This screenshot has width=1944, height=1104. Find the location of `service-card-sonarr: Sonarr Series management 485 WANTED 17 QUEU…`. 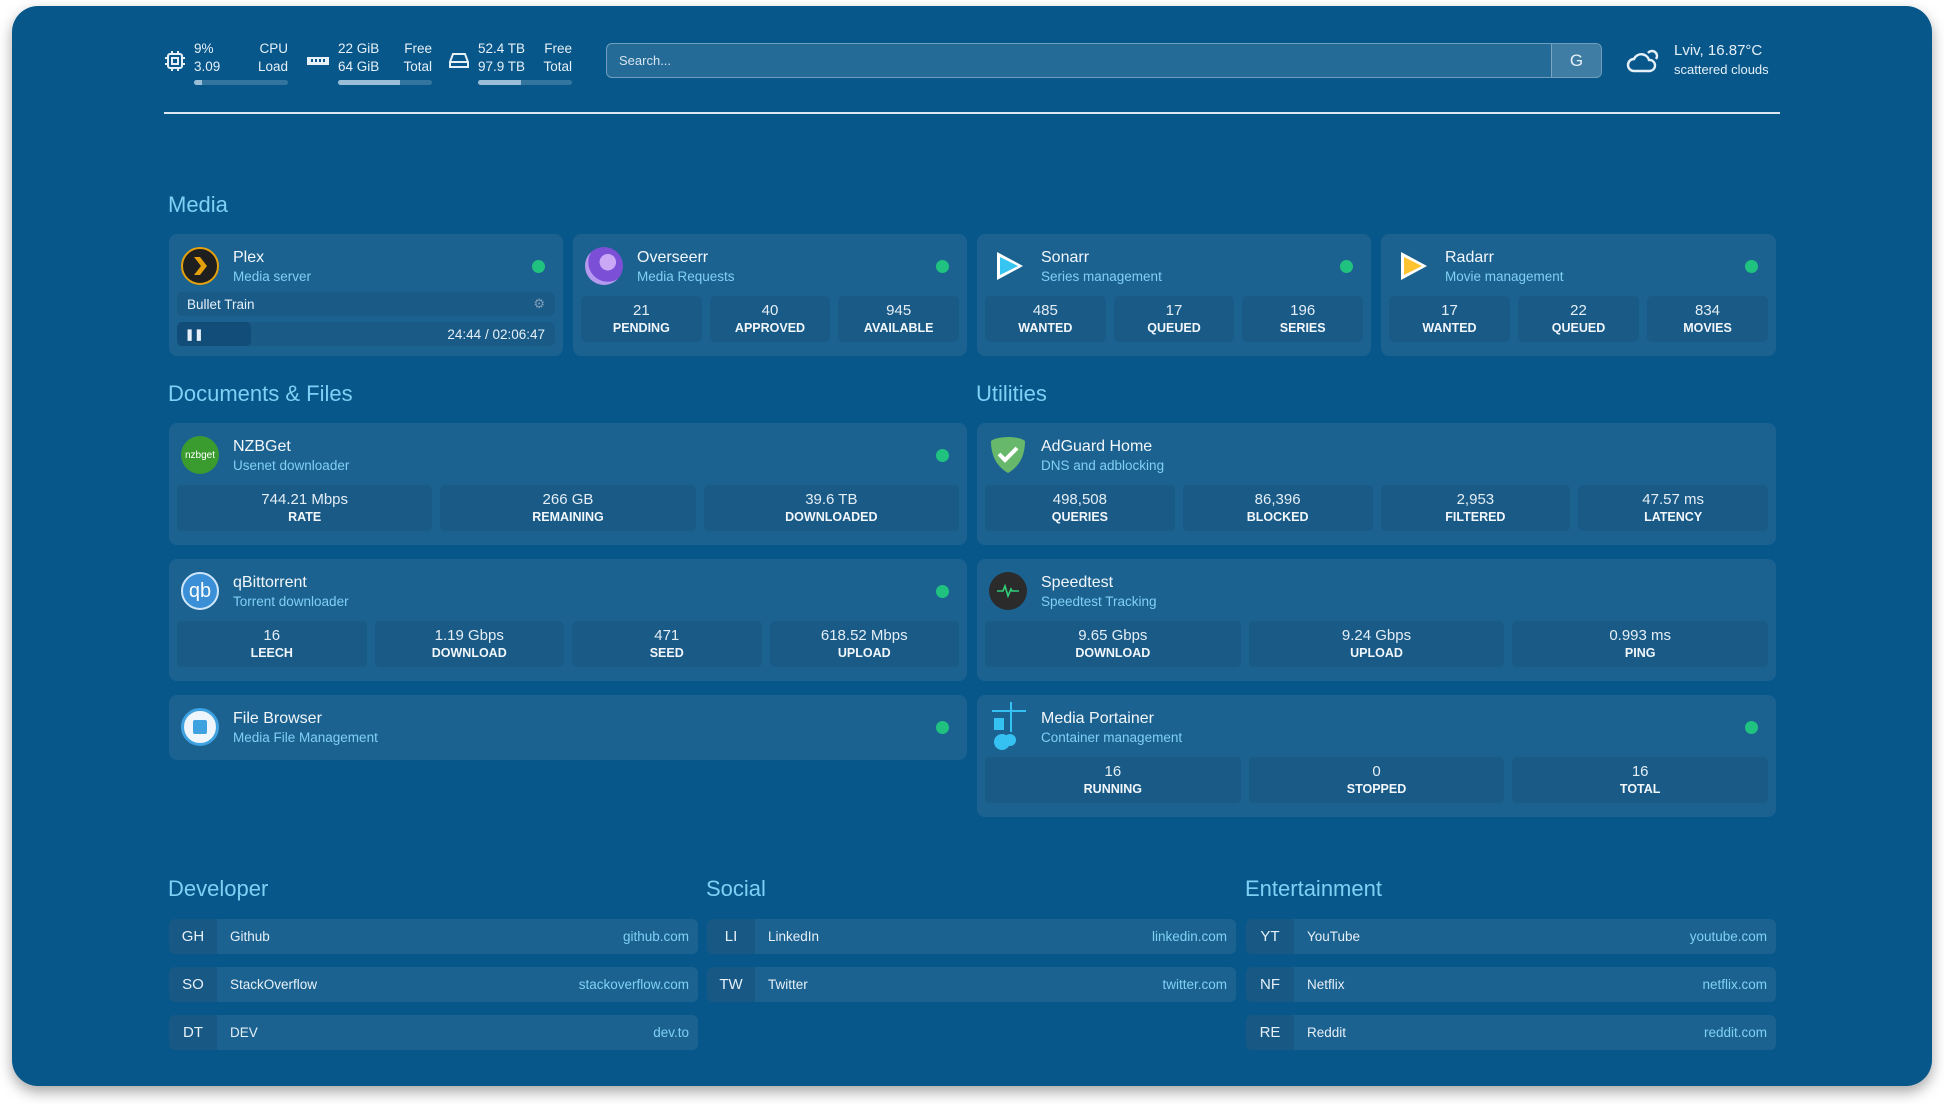

service-card-sonarr: Sonarr Series management 485 WANTED 17 QUEU… is located at coordinates (1174, 295).